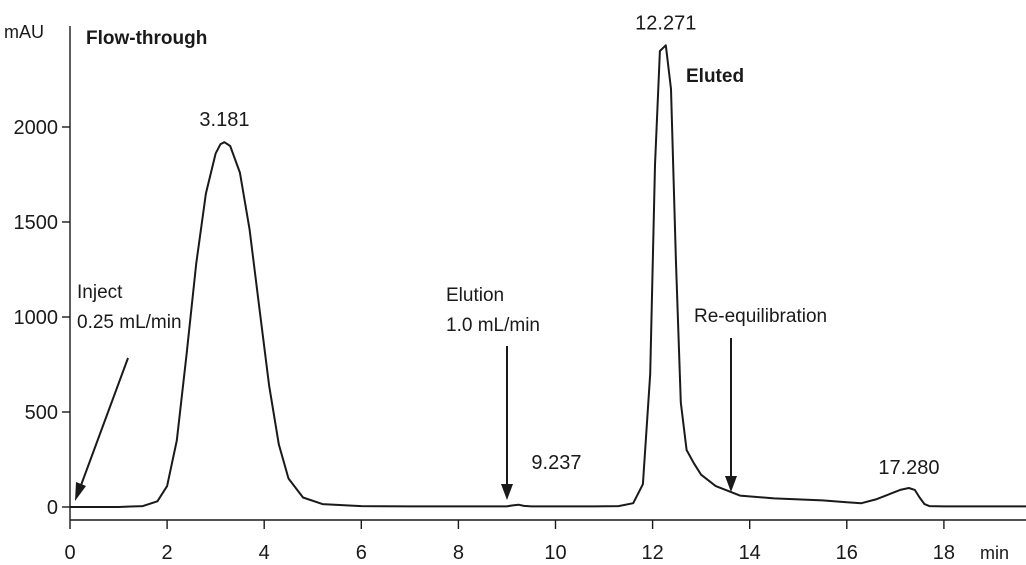  What do you see at coordinates (475, 295) in the screenshot?
I see `elution-label-line1: Elution` at bounding box center [475, 295].